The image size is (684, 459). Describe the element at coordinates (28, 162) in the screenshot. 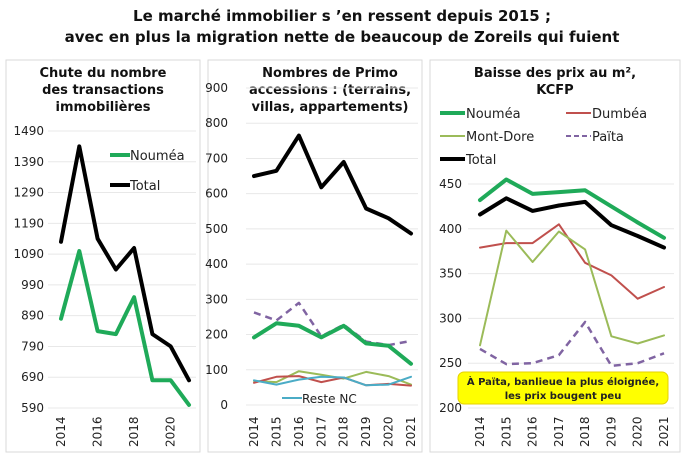

I see `y-tick-label: 1390` at that location.